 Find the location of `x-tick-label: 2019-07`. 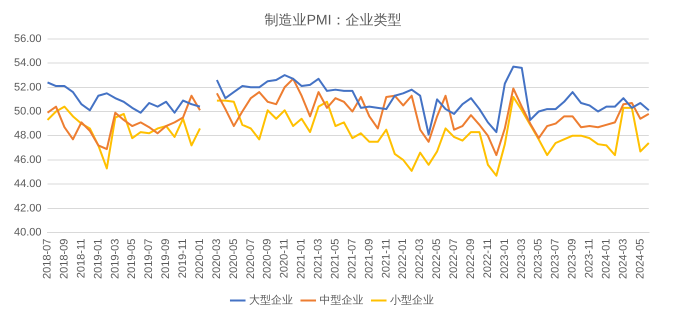

x-tick-label: 2019-07 is located at coordinates (149, 259).